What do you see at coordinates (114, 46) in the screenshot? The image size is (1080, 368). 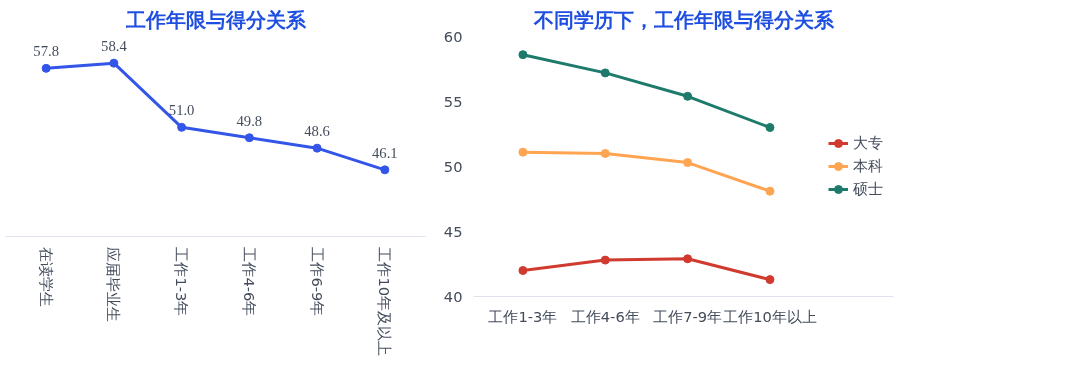 I see `data-label: 58.4` at bounding box center [114, 46].